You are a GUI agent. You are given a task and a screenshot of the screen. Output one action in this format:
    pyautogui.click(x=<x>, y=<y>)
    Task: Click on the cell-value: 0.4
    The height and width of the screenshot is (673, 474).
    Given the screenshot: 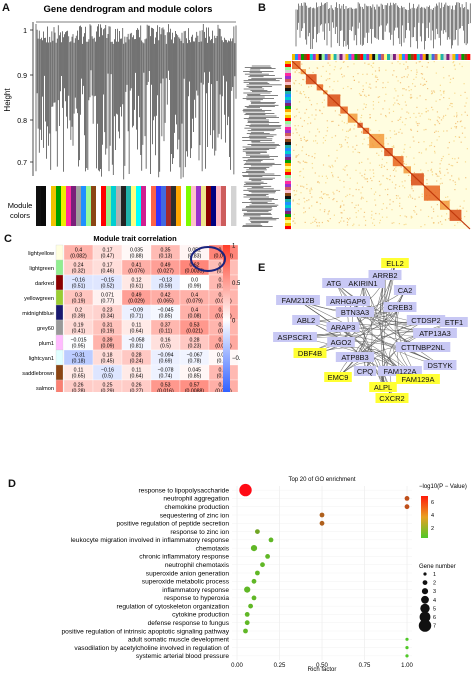 What is the action you would take?
    pyautogui.click(x=194, y=310)
    